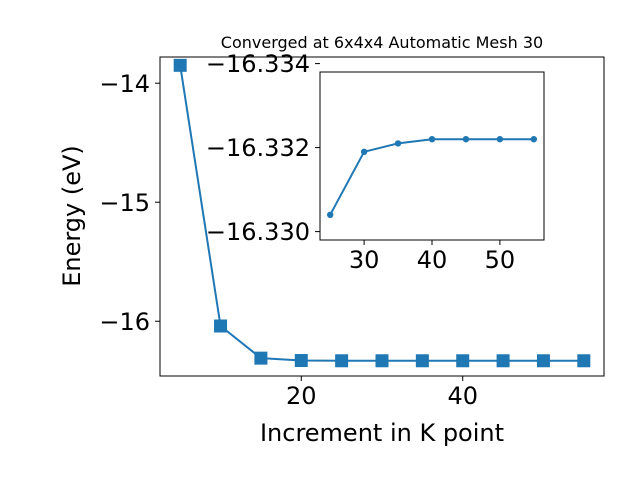 The height and width of the screenshot is (480, 640). I want to click on inset-x-tick-label: 40, so click(432, 260).